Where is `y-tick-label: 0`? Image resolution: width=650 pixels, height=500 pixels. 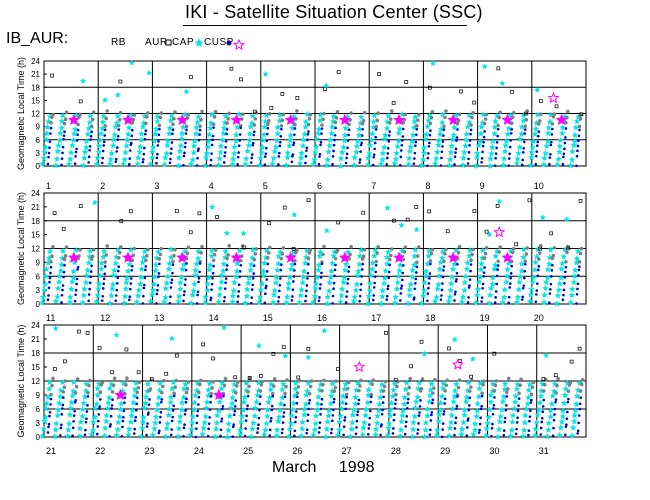 y-tick-label: 0 is located at coordinates (38, 166).